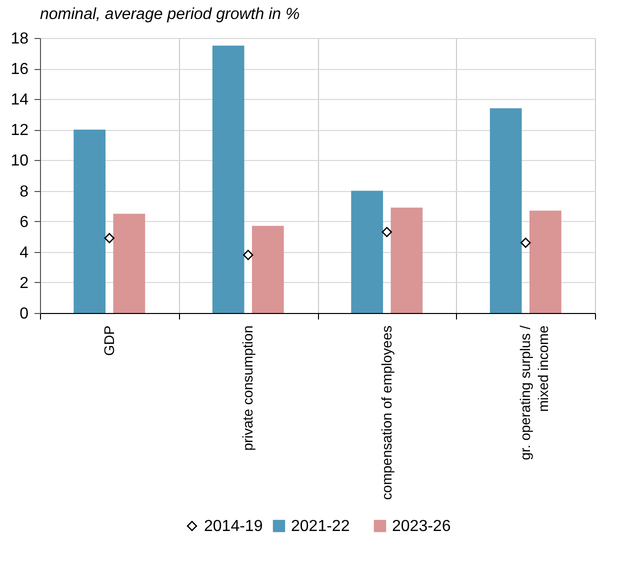 The width and height of the screenshot is (627, 577). What do you see at coordinates (19, 39) in the screenshot?
I see `y-tick-label: 18` at bounding box center [19, 39].